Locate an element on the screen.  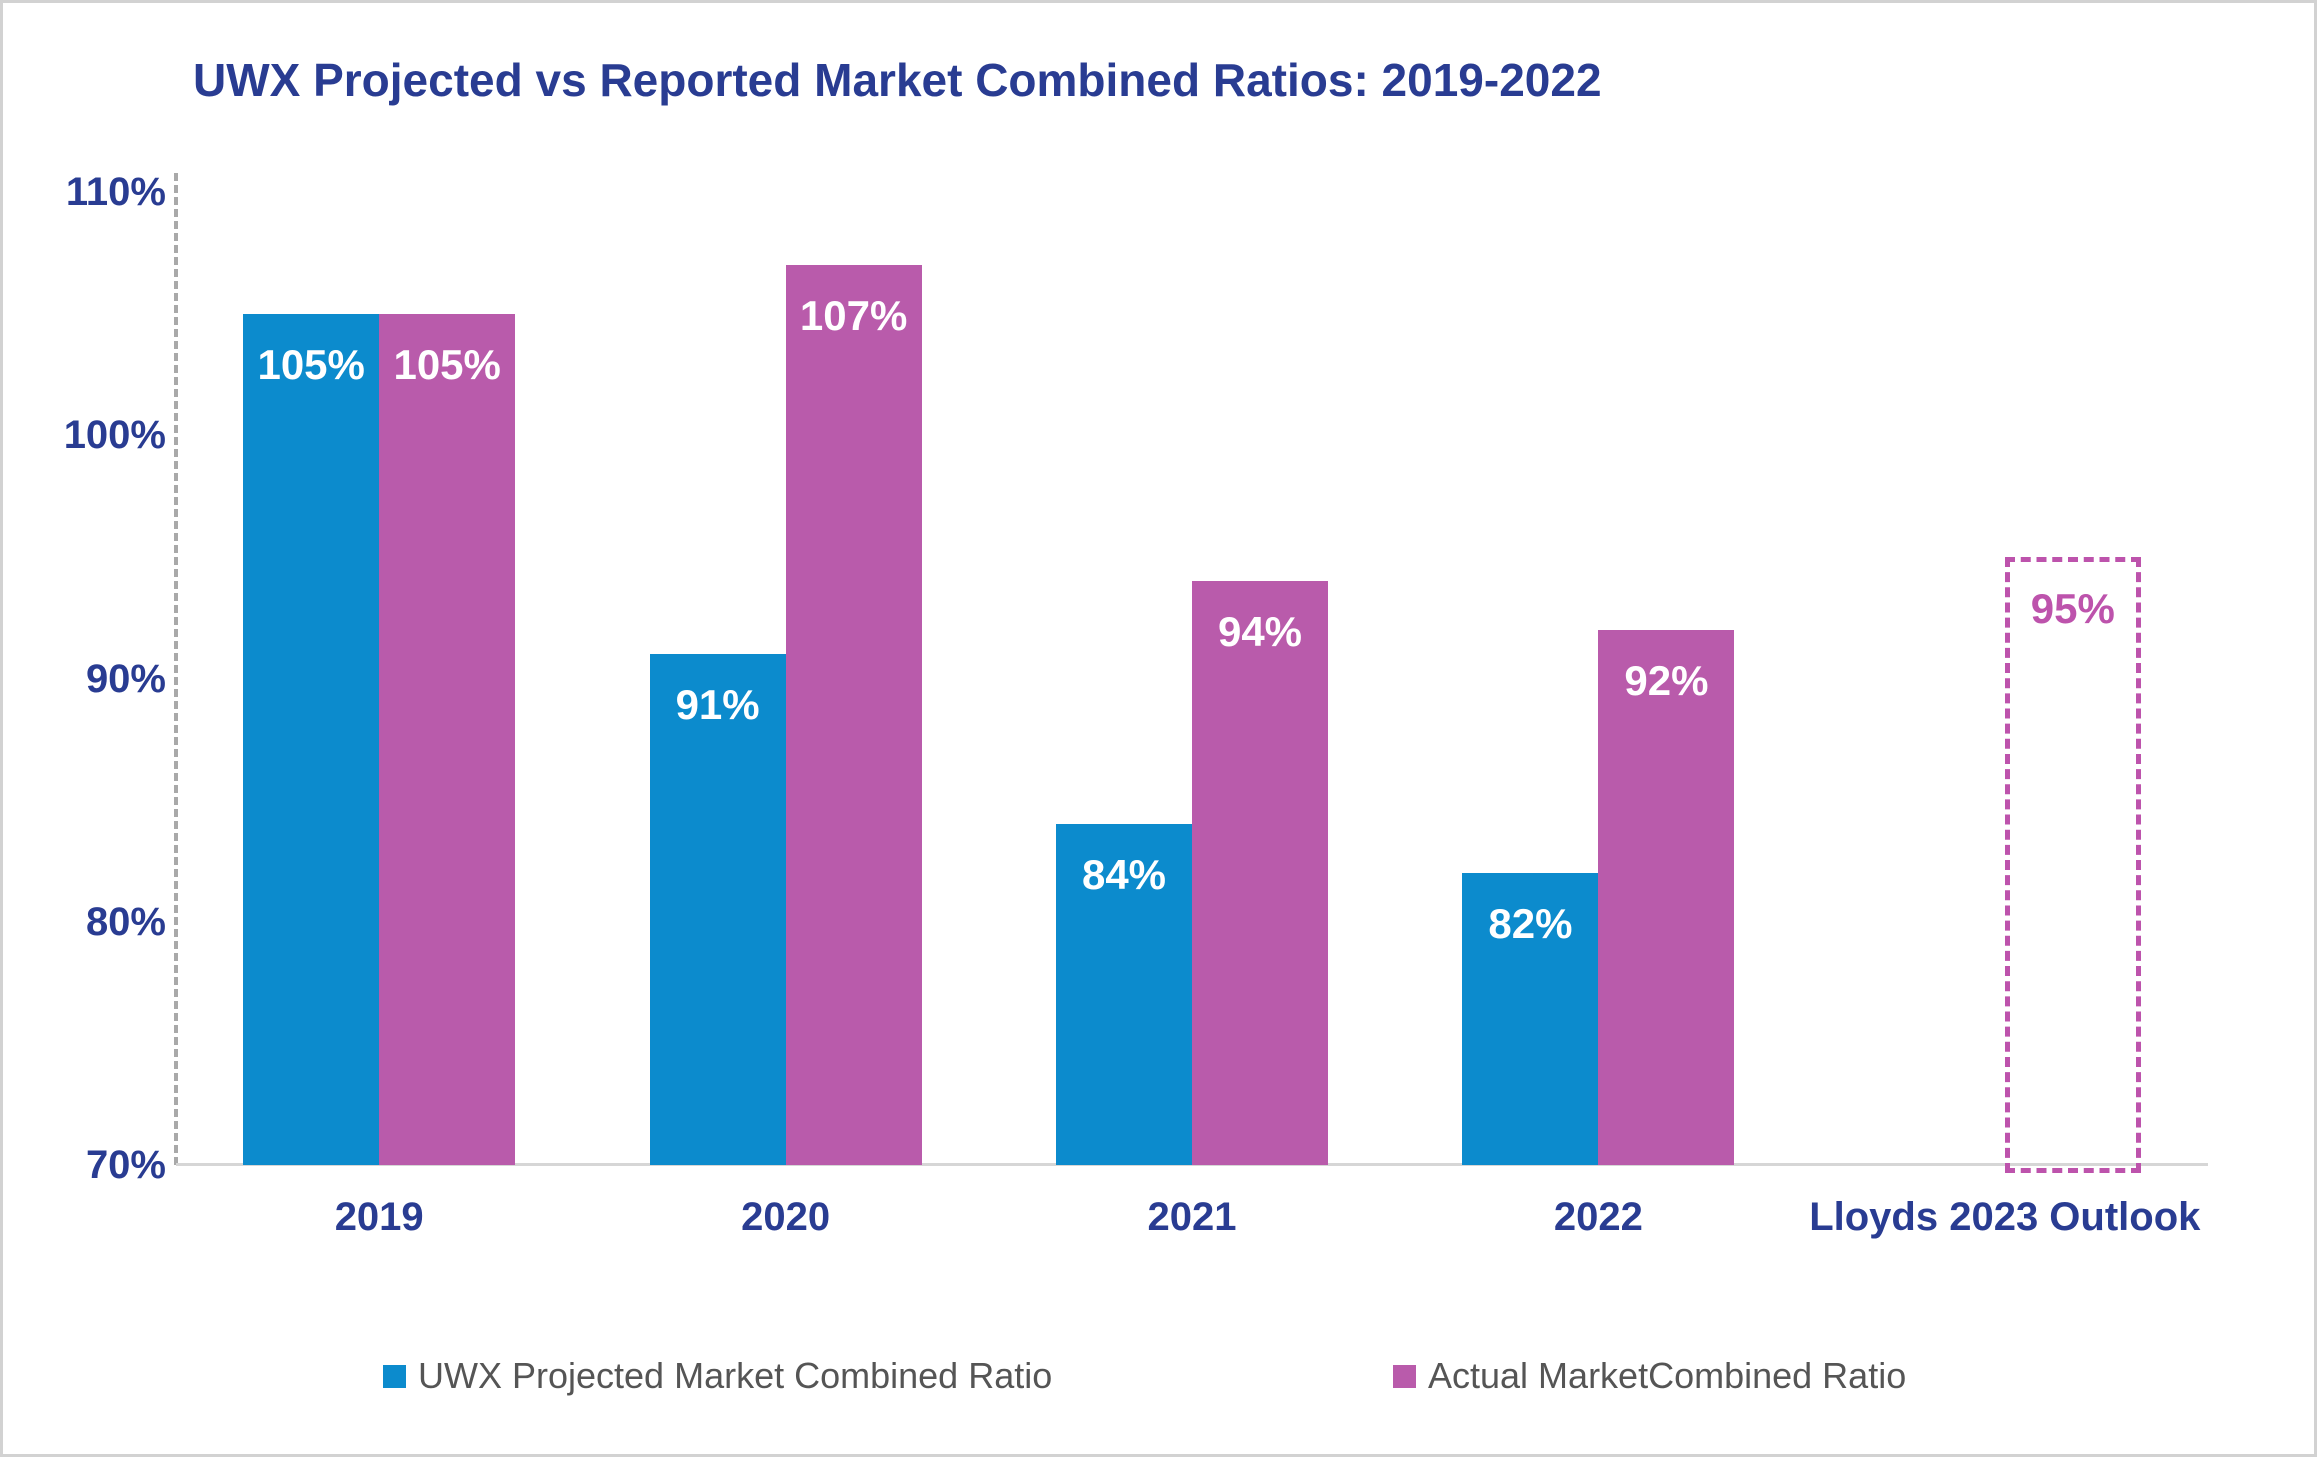
bar-actual-2019: 105% is located at coordinates (447, 739).